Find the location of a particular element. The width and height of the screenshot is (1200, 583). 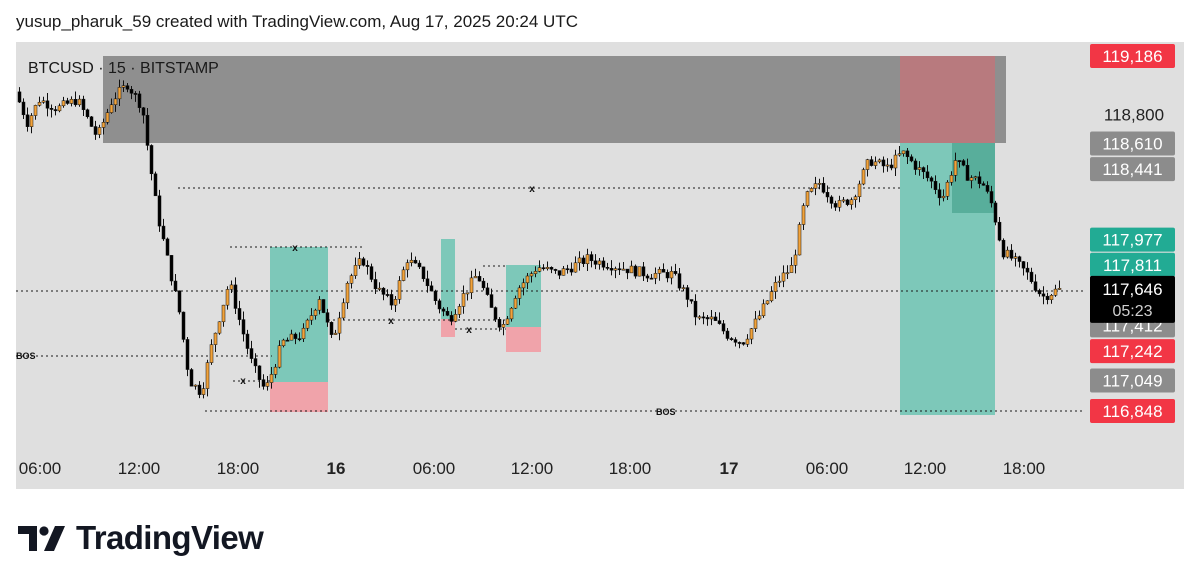

price-badge-label: 119,186 is located at coordinates (1132, 56).